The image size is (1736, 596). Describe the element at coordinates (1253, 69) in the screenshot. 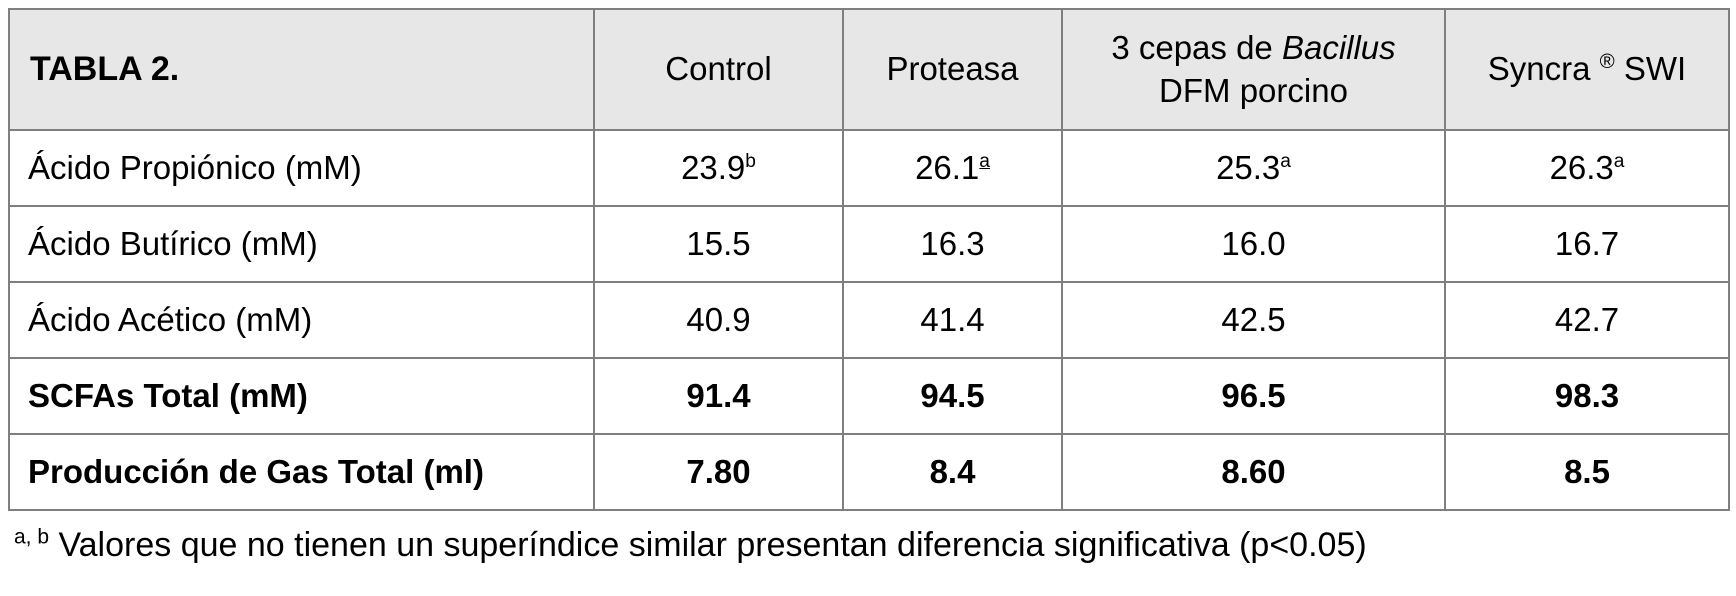

I see `column-header-bacillus-dfm: 3 cepas de Bacillus DFM porcino` at that location.